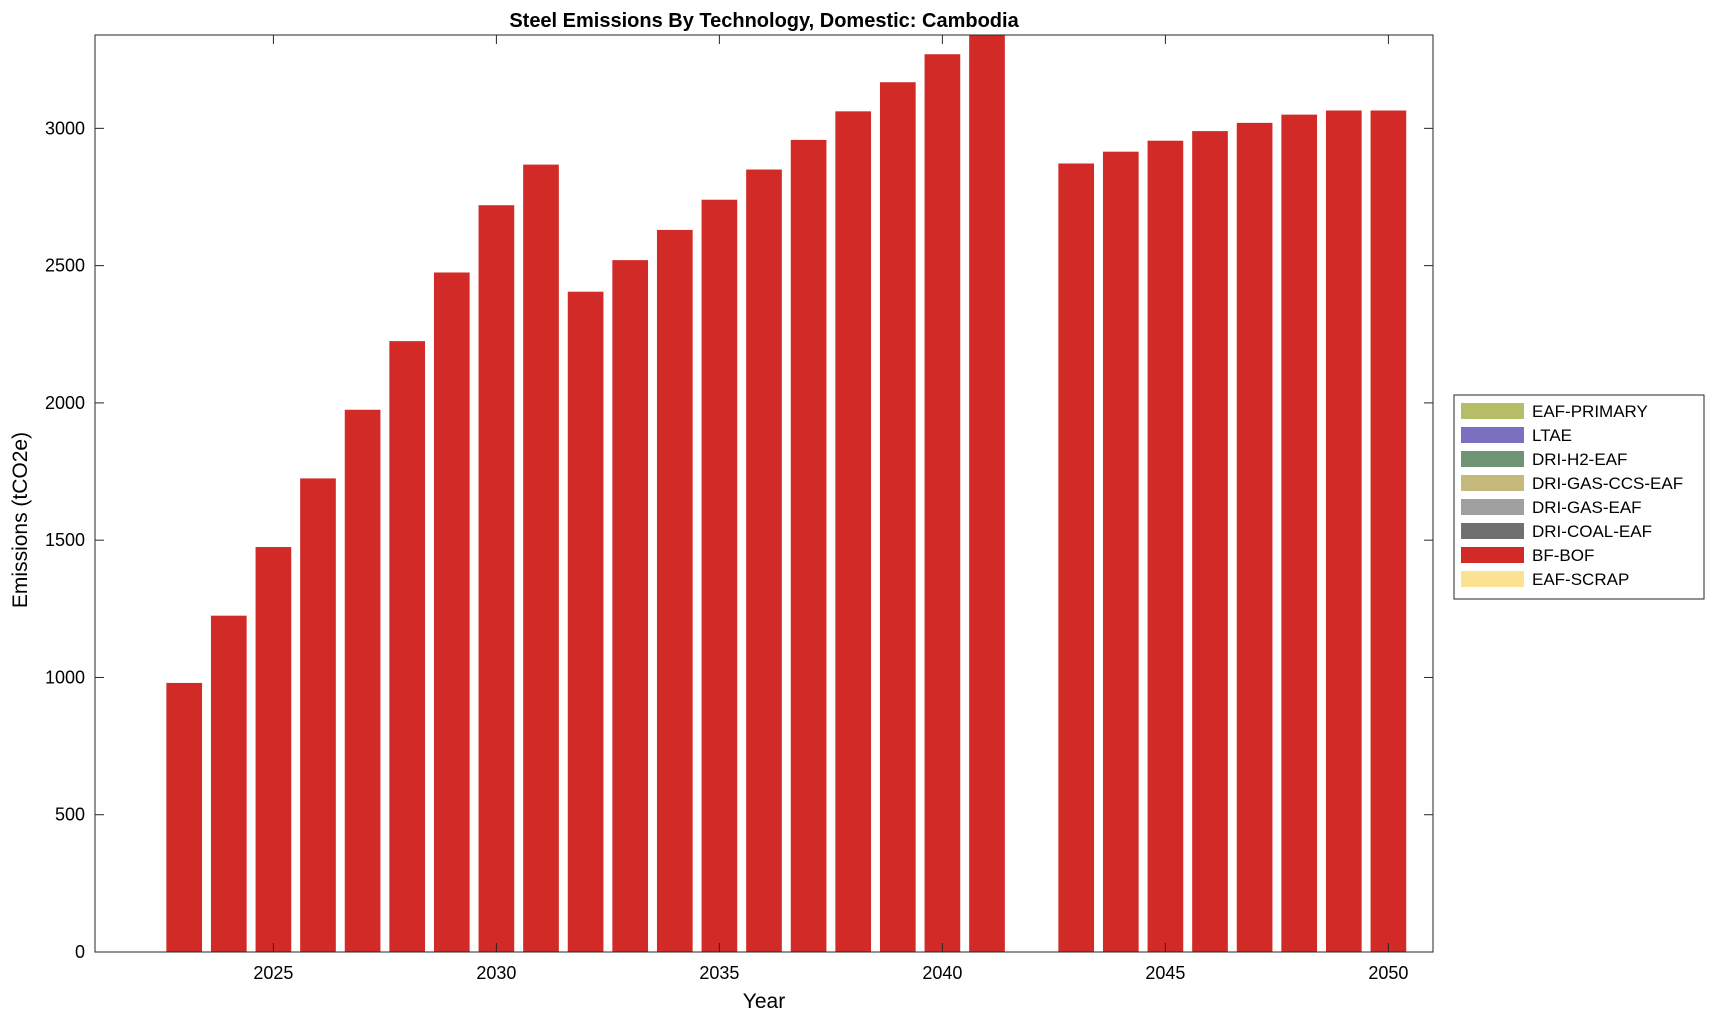 This screenshot has height=1021, width=1714. What do you see at coordinates (407, 646) in the screenshot?
I see `bar-bf-bof-2028` at bounding box center [407, 646].